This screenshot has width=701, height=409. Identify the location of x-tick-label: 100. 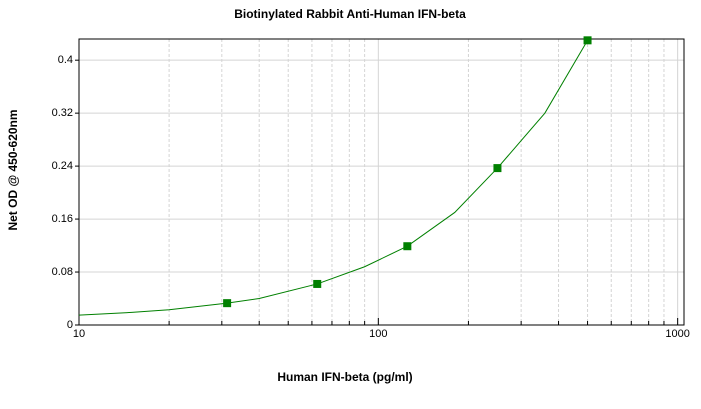
(378, 334).